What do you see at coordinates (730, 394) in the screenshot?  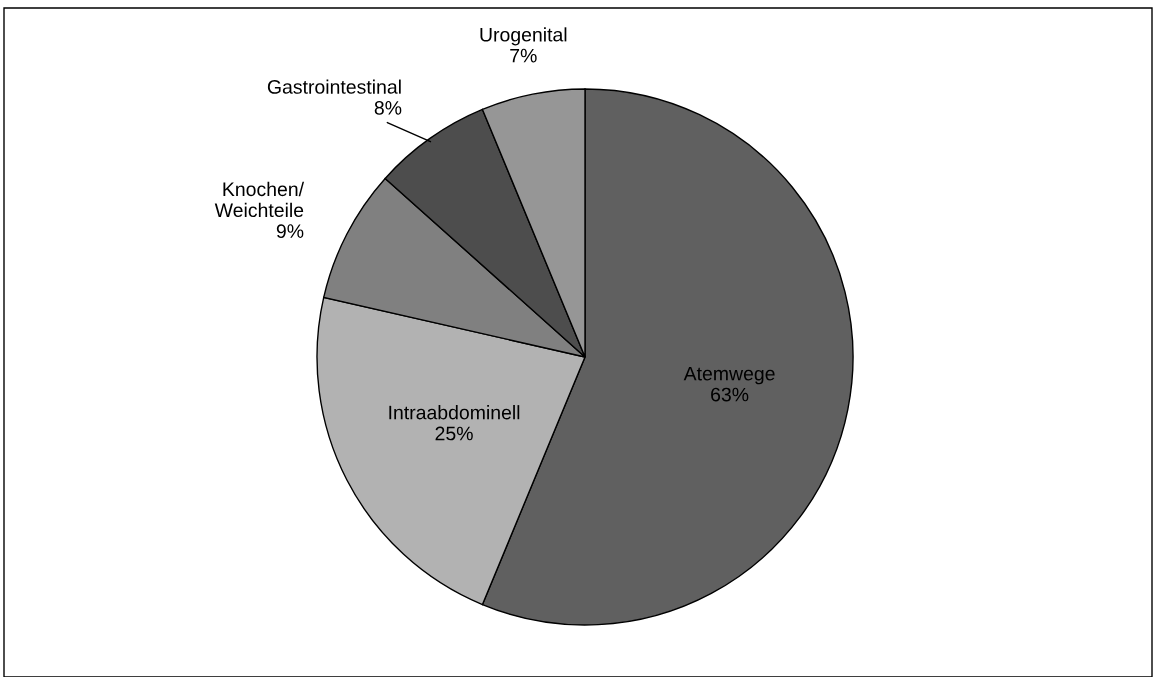 I see `data-label: 63%` at bounding box center [730, 394].